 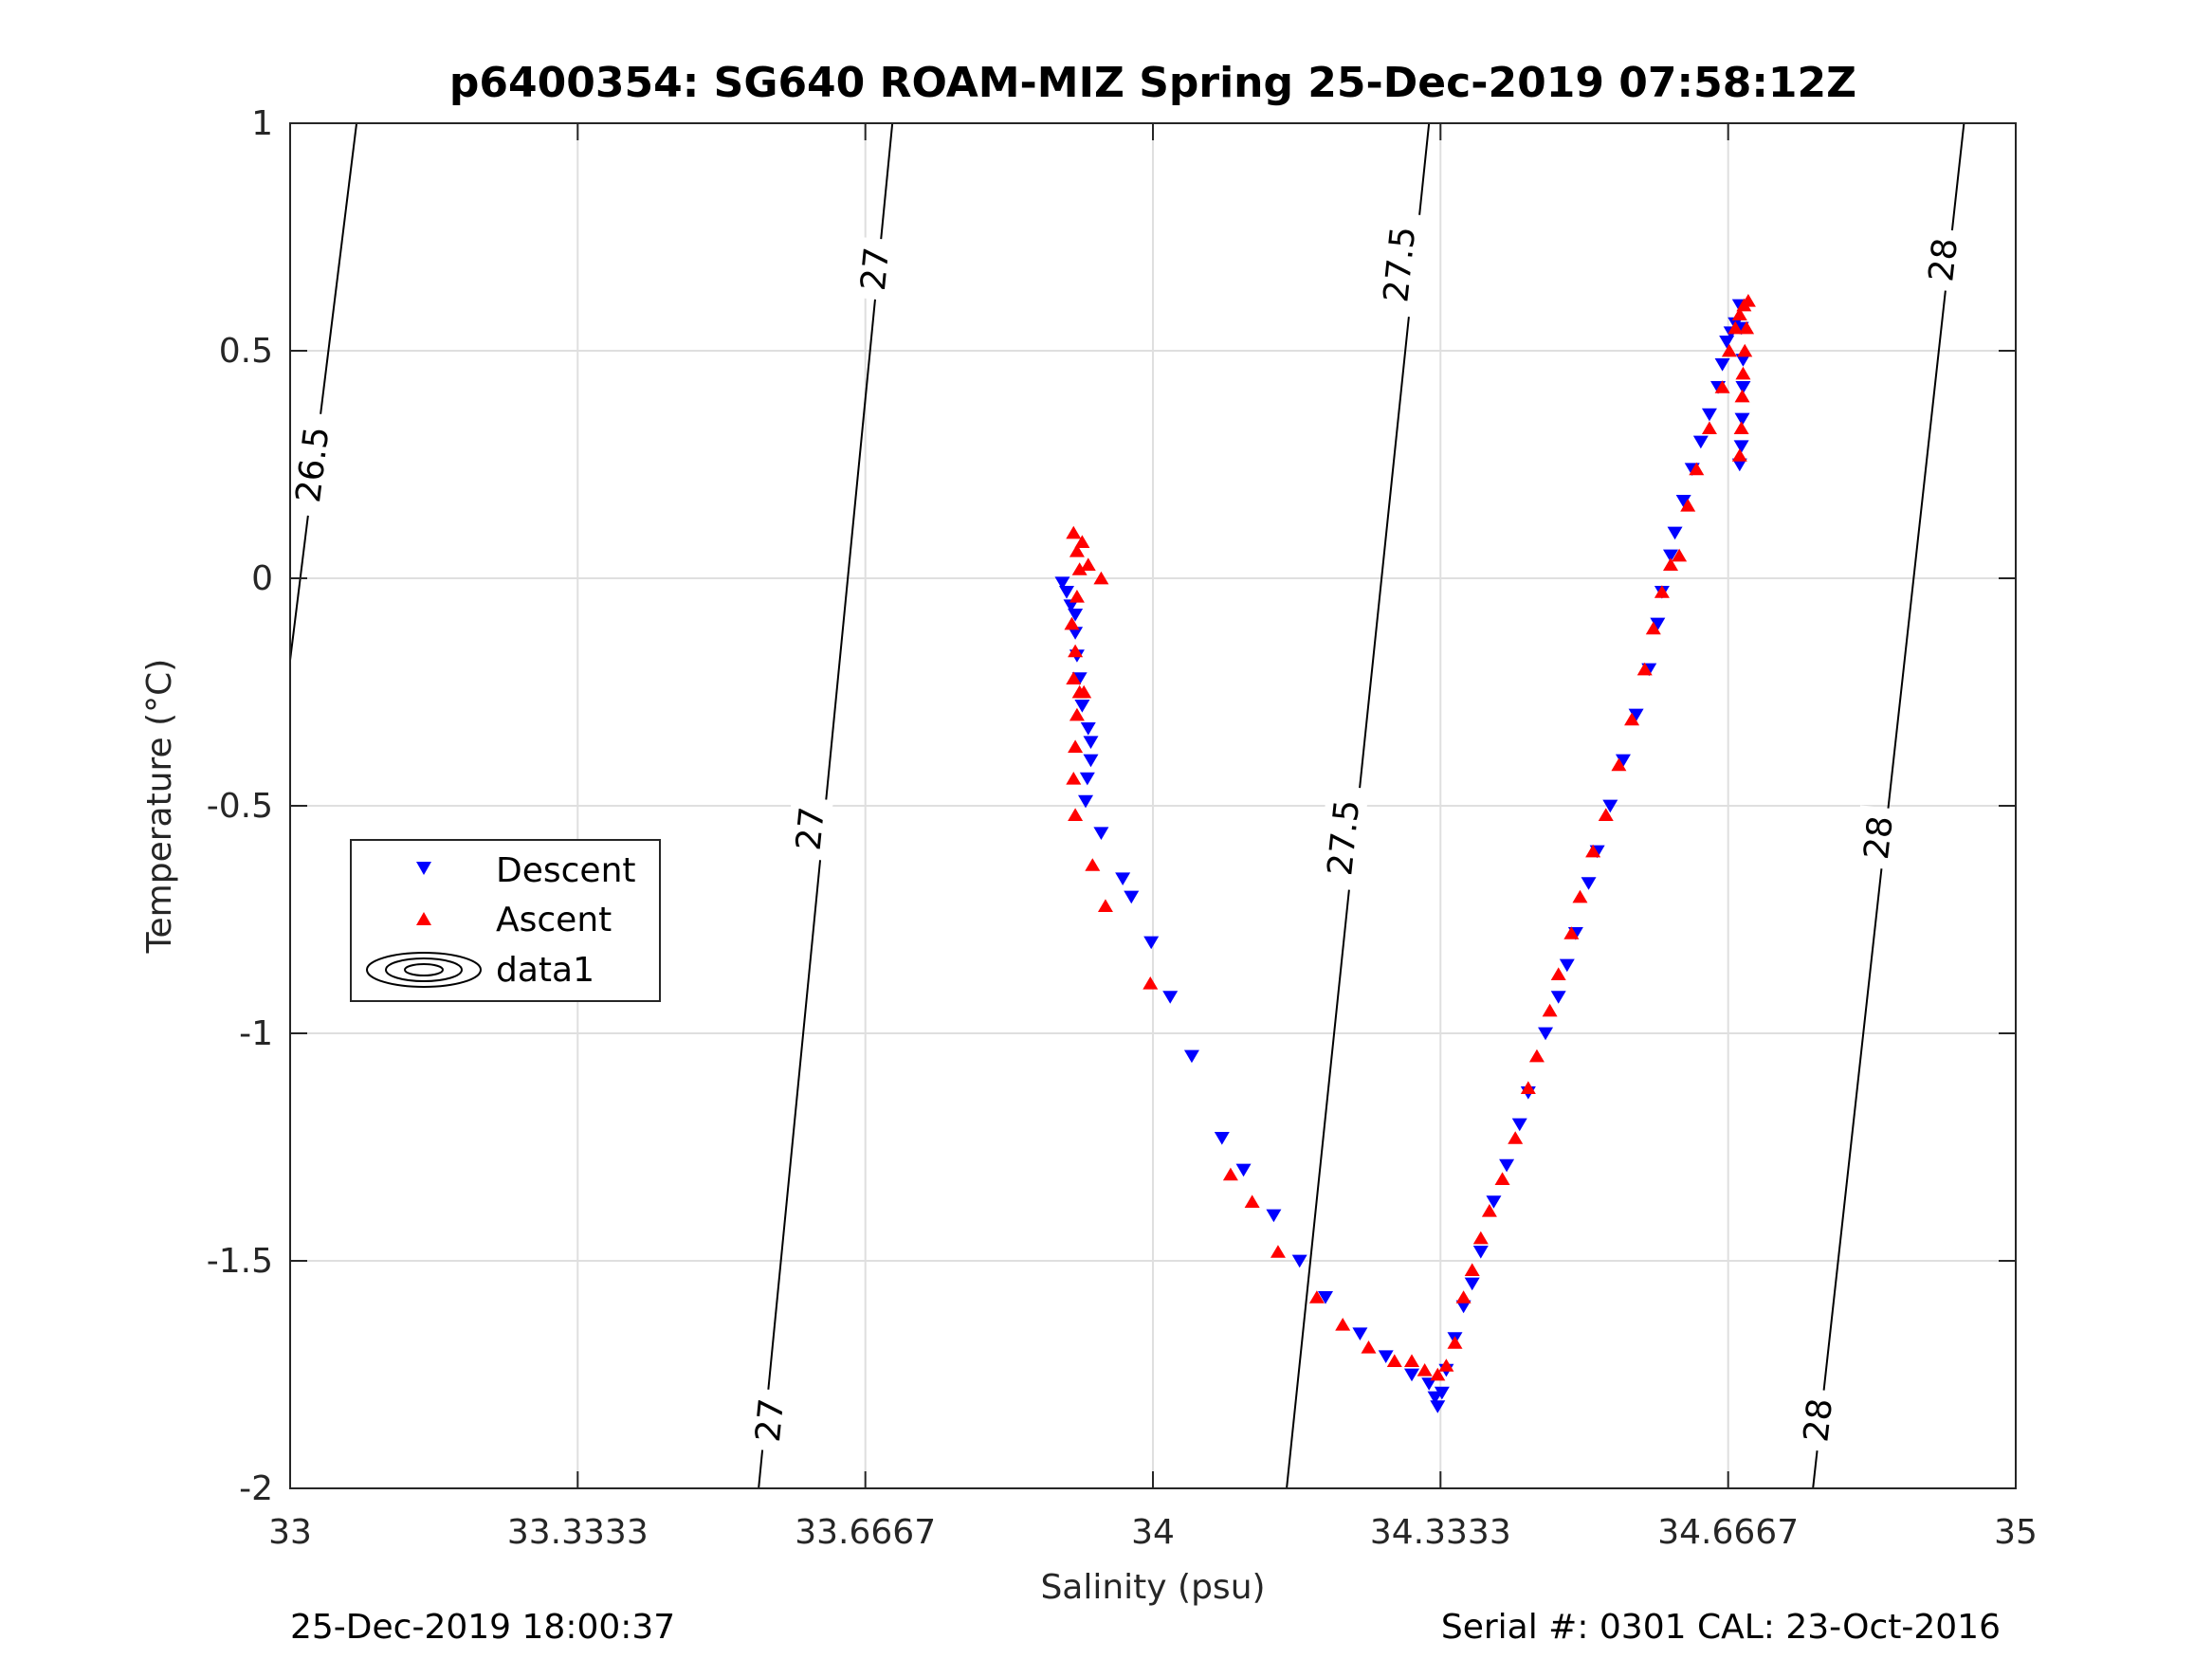 What do you see at coordinates (554, 920) in the screenshot?
I see `legend-ascent-label: Ascent` at bounding box center [554, 920].